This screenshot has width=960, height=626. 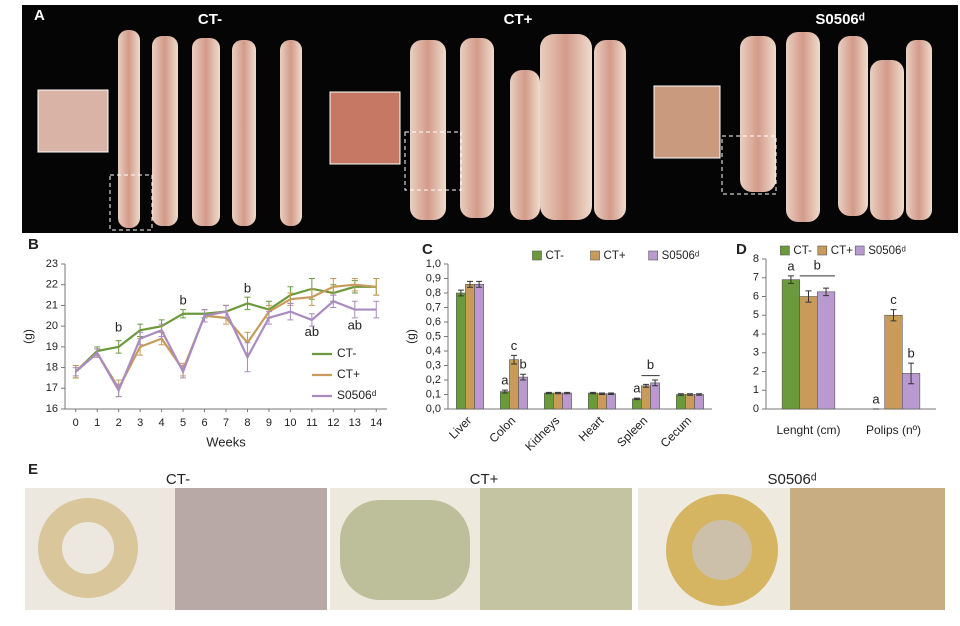 I want to click on y-tick-label: 2, so click(x=756, y=371).